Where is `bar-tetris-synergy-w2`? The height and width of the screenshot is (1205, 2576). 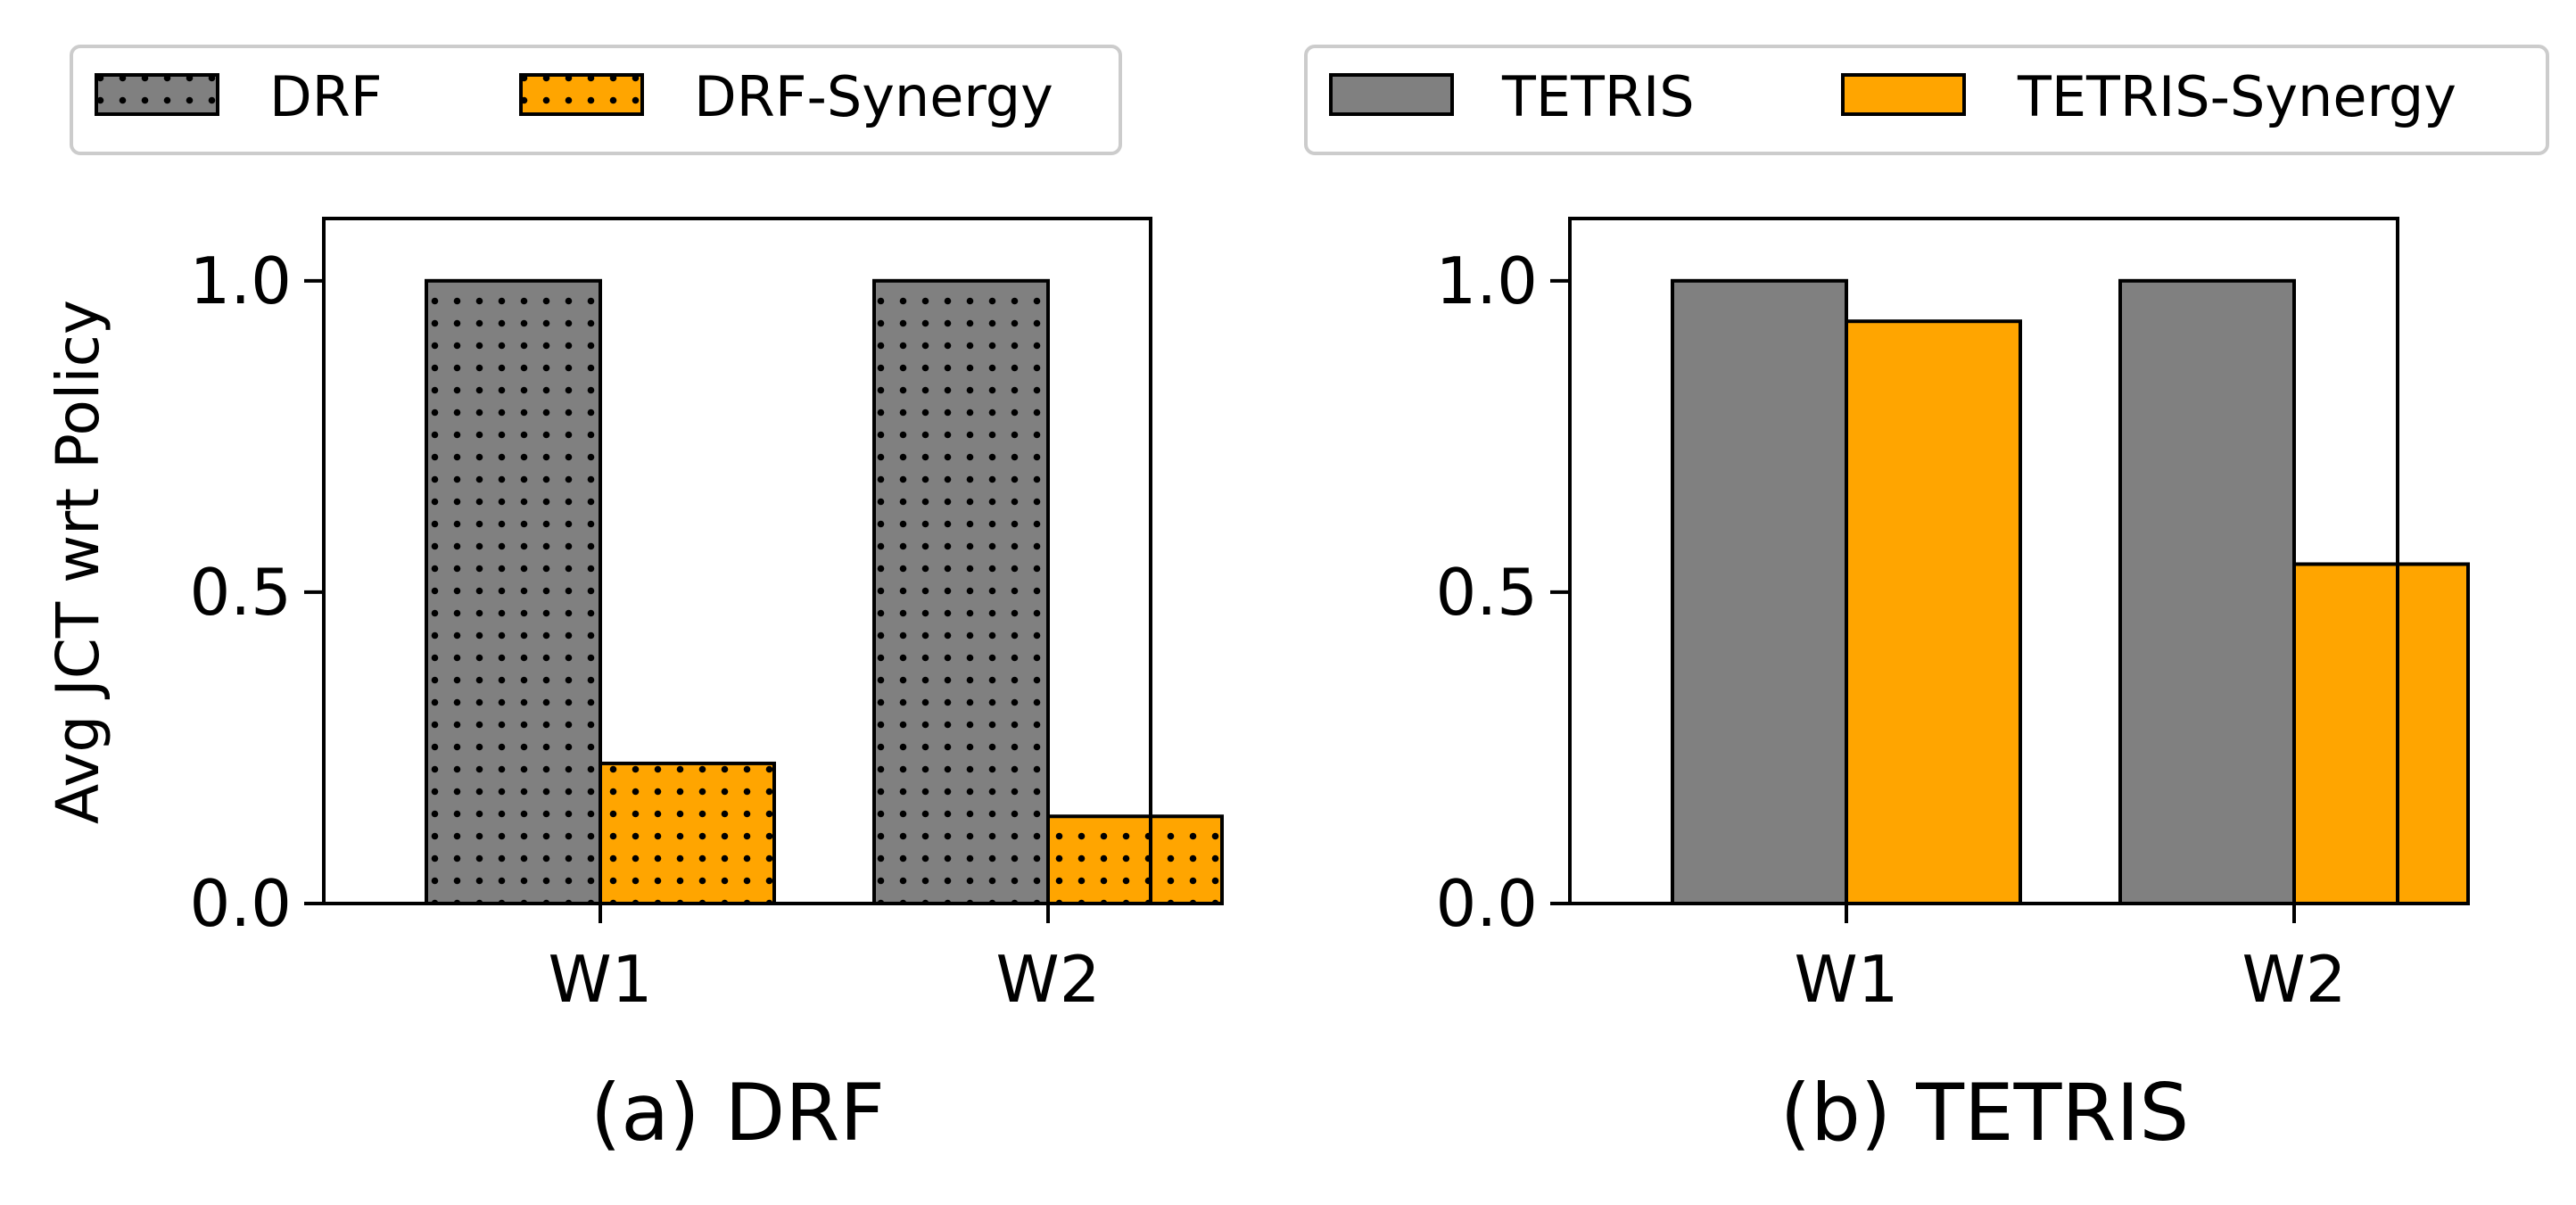 bar-tetris-synergy-w2 is located at coordinates (2381, 734).